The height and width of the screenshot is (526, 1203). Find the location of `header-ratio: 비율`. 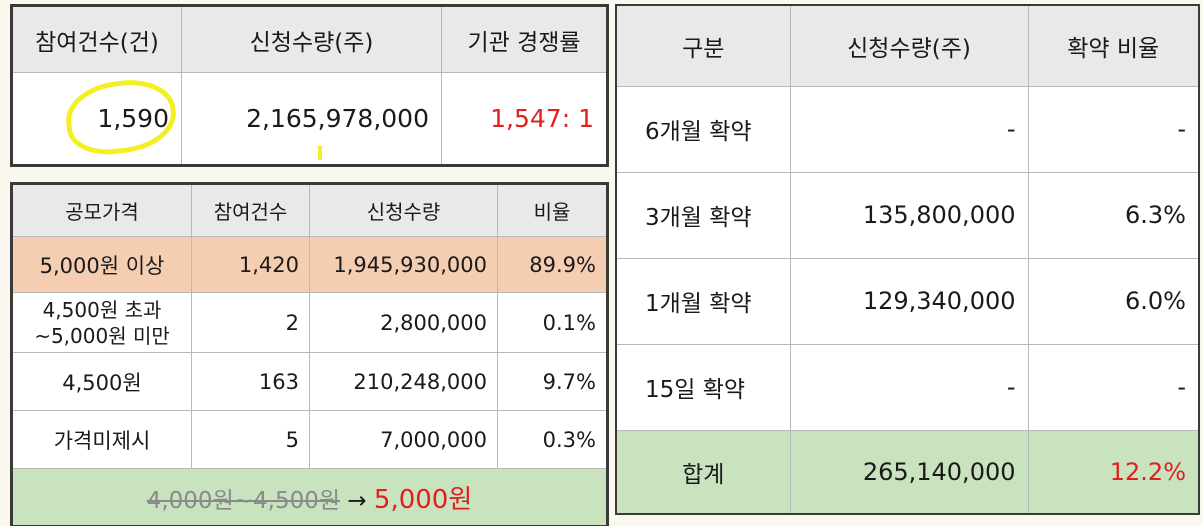

header-ratio: 비율 is located at coordinates (552, 210).